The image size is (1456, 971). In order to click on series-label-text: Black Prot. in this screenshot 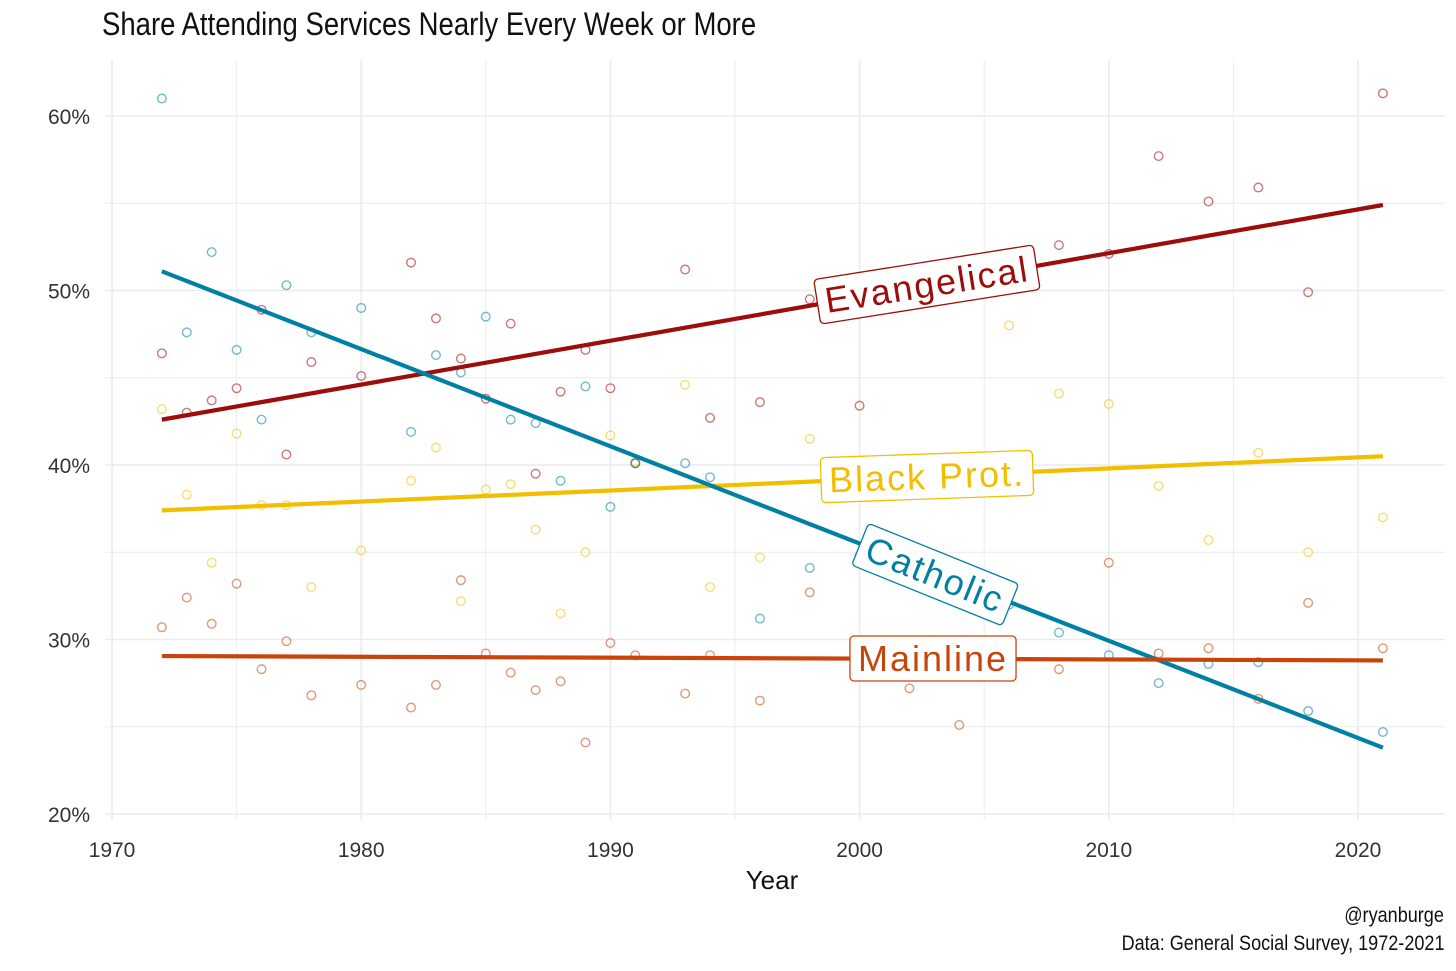, I will do `click(926, 477)`.